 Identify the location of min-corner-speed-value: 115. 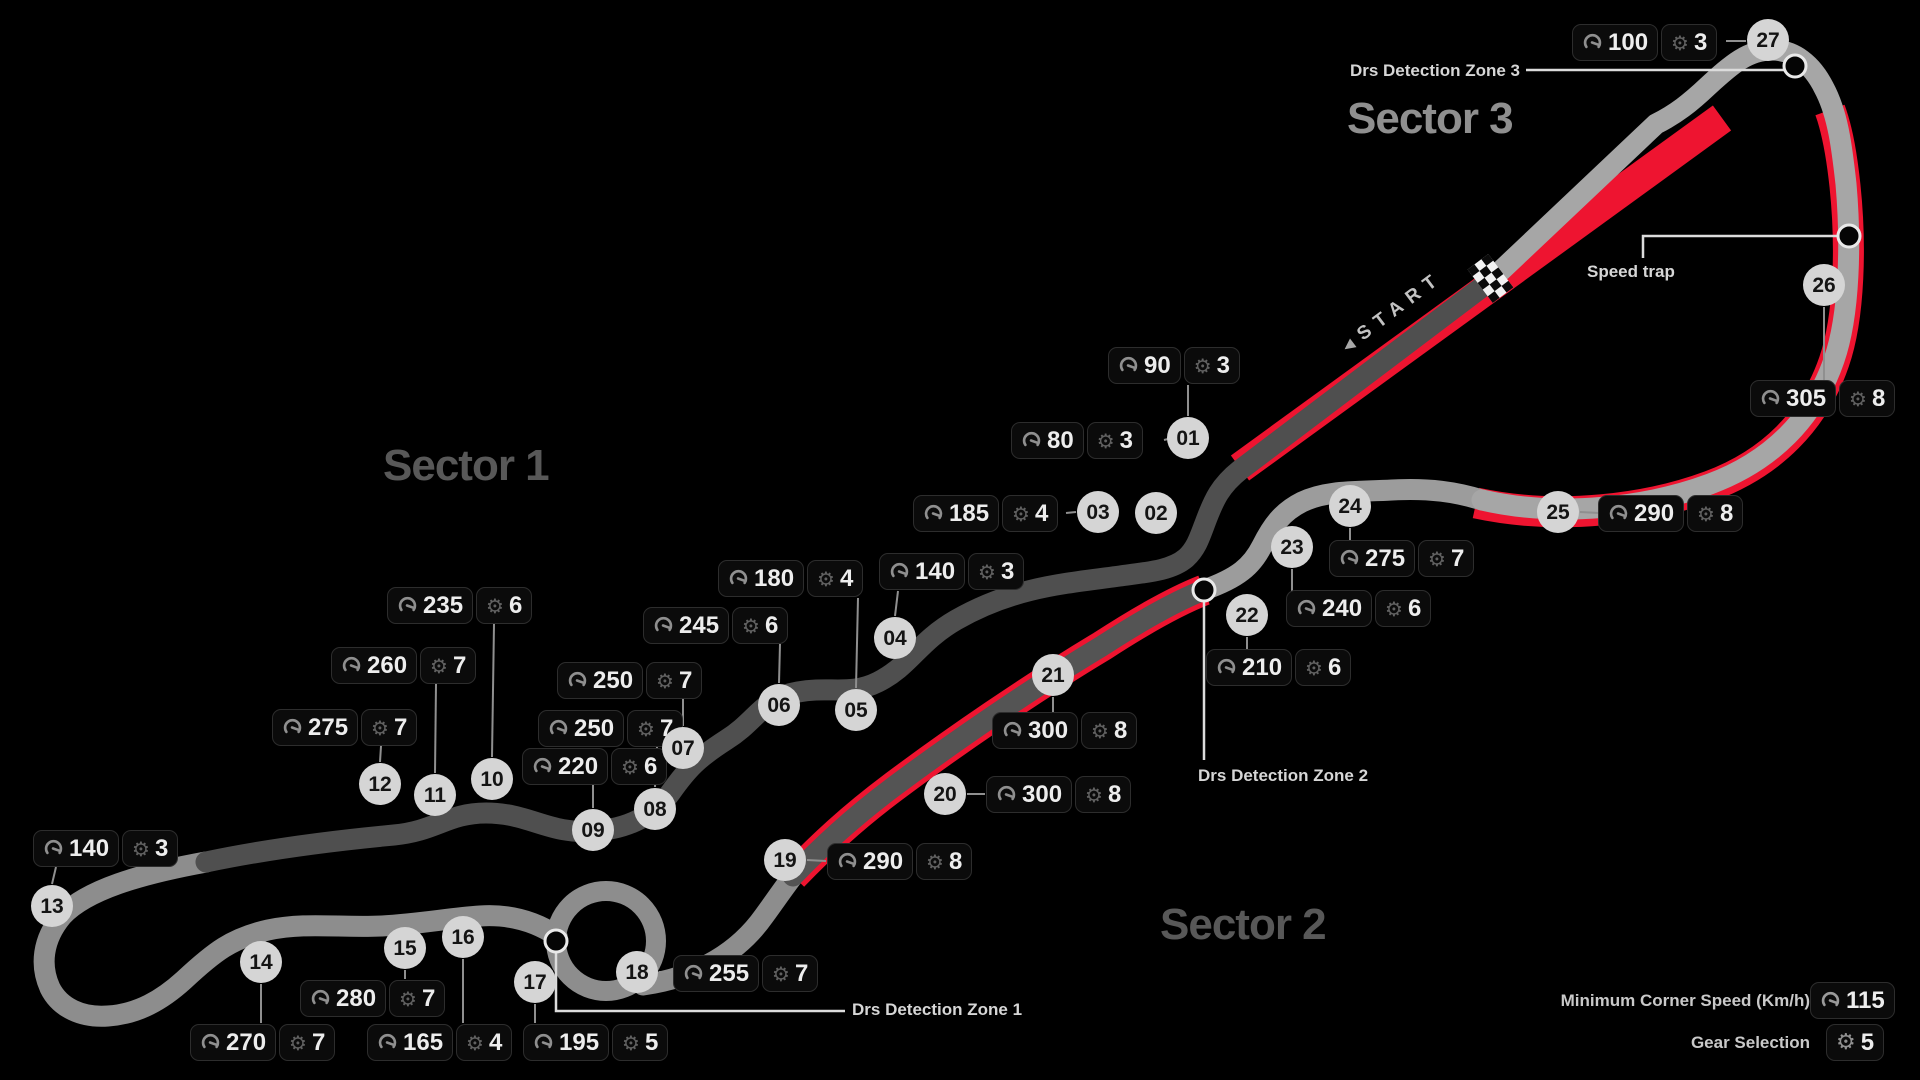
(1865, 1000).